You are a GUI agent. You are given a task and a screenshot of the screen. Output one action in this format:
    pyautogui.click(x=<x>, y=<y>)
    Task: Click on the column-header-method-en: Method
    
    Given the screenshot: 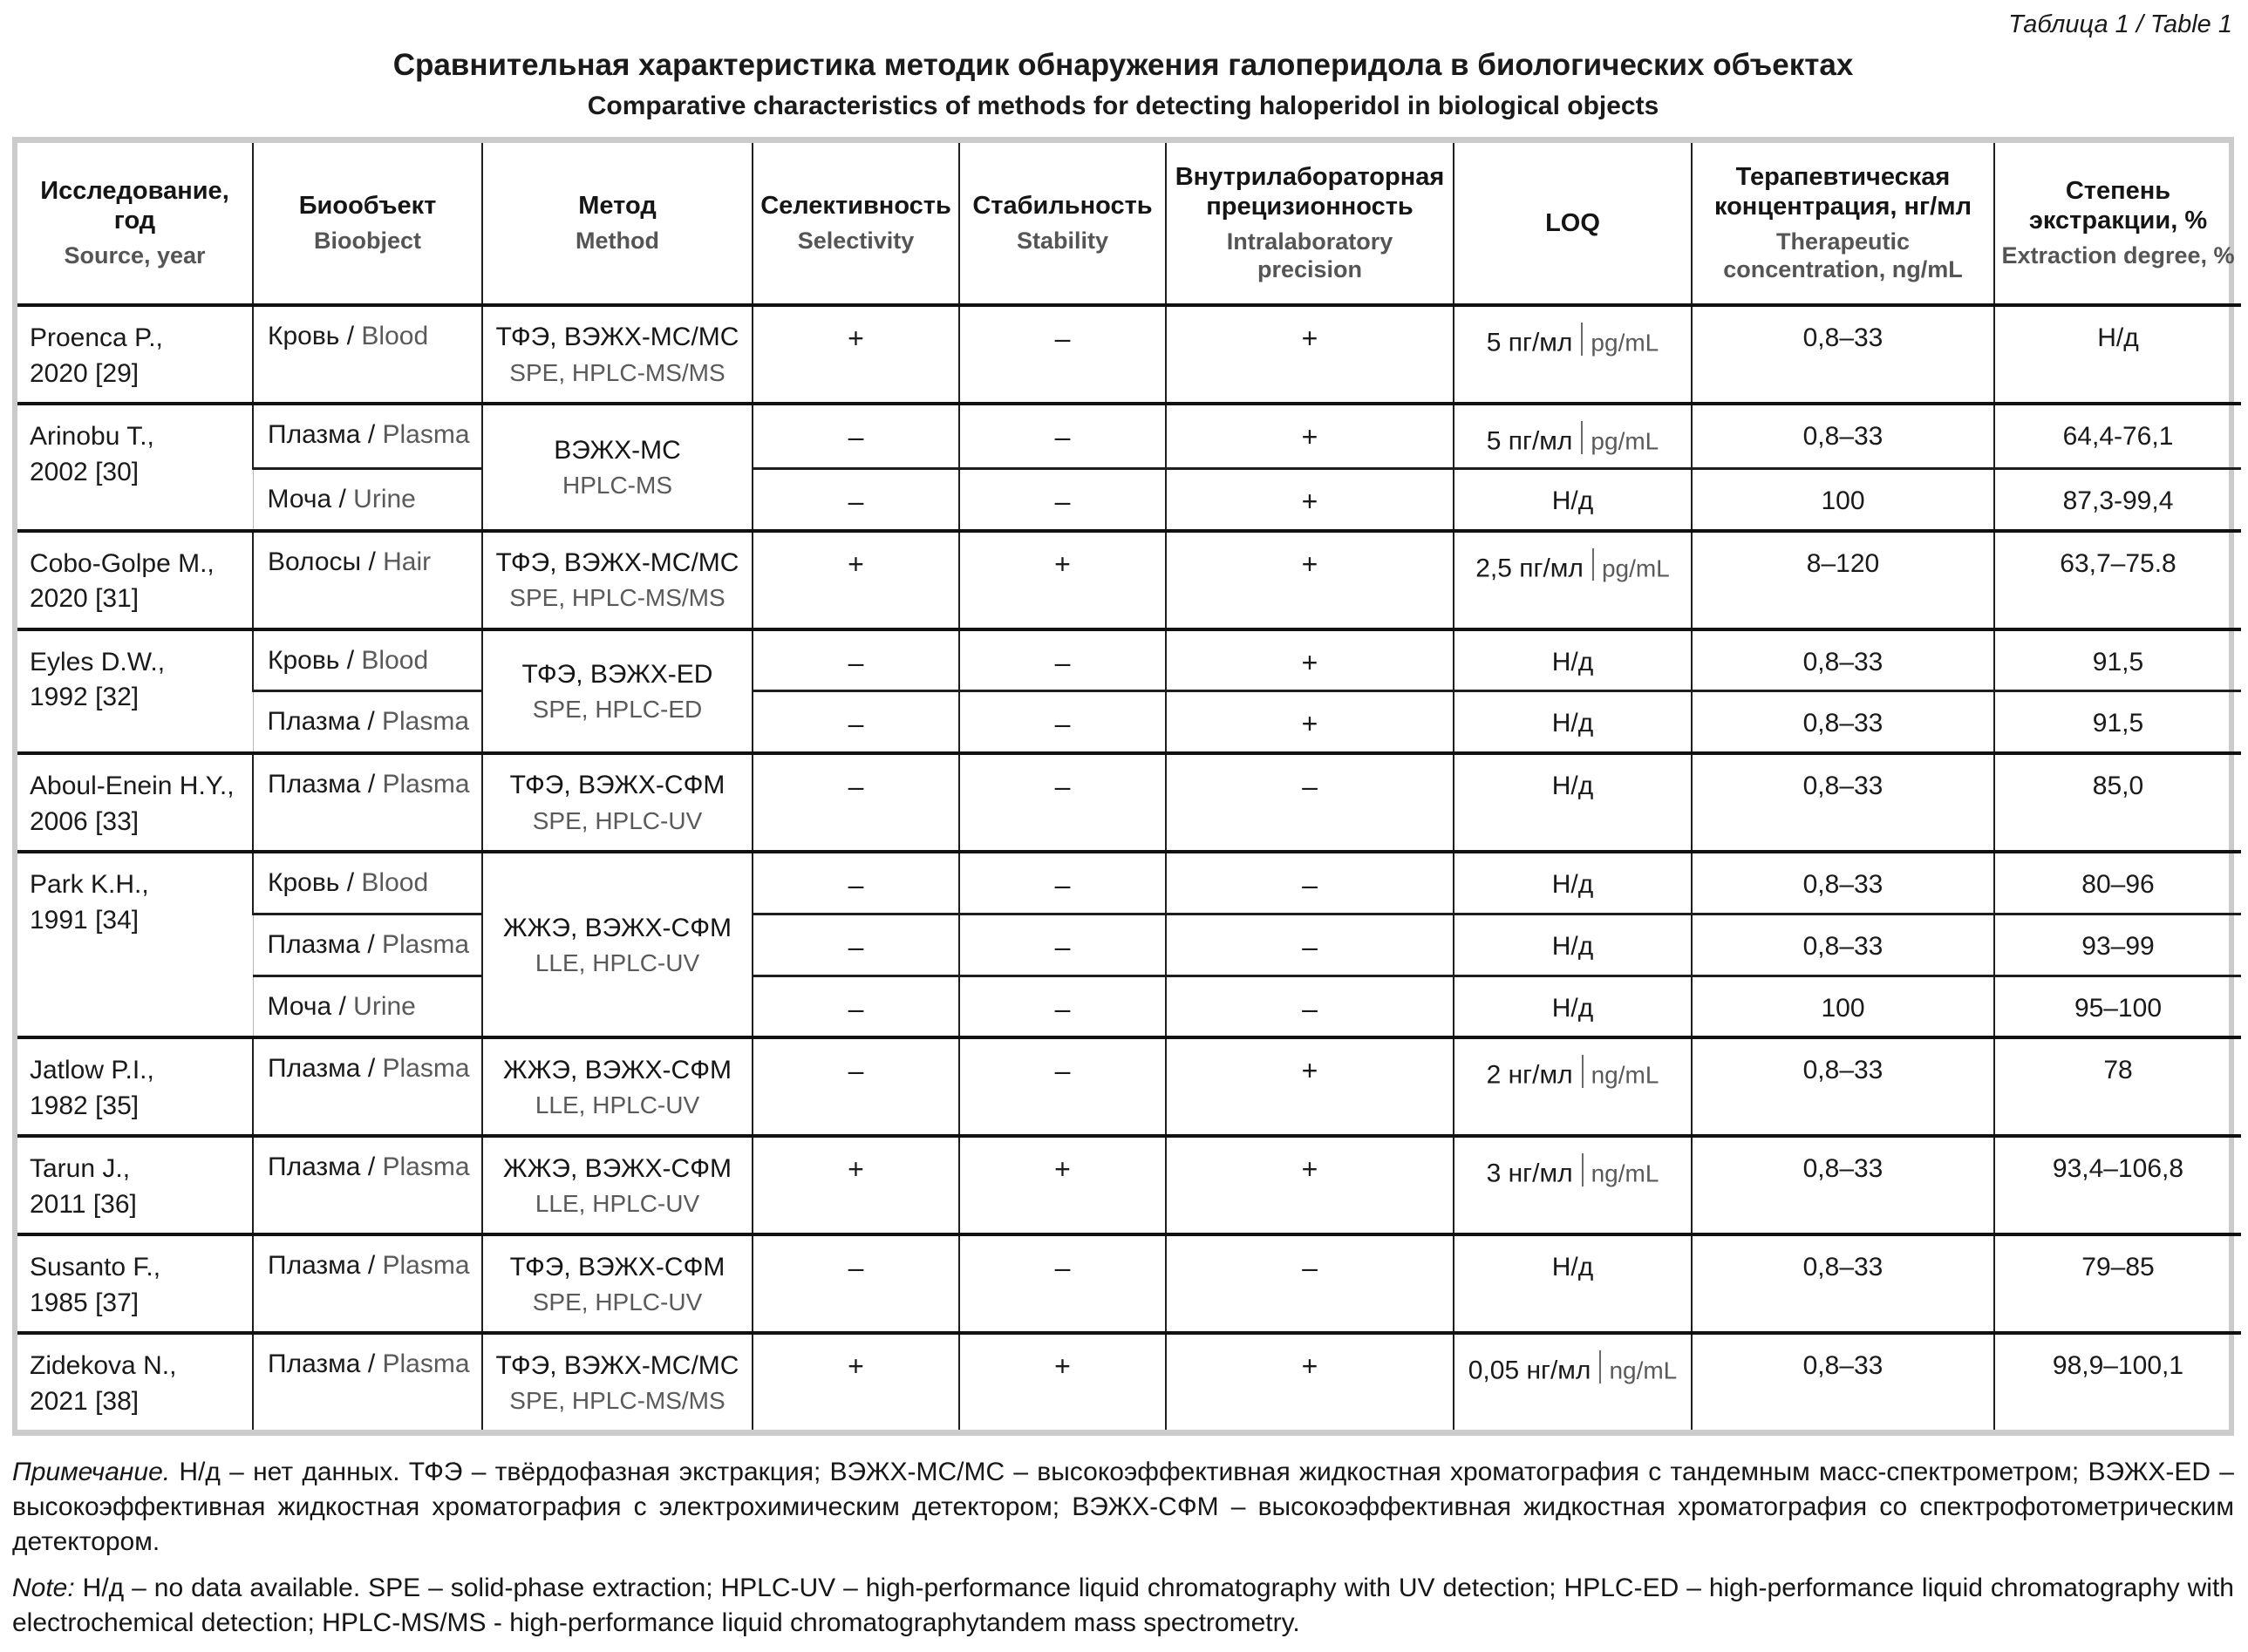 What is the action you would take?
    pyautogui.click(x=617, y=241)
    